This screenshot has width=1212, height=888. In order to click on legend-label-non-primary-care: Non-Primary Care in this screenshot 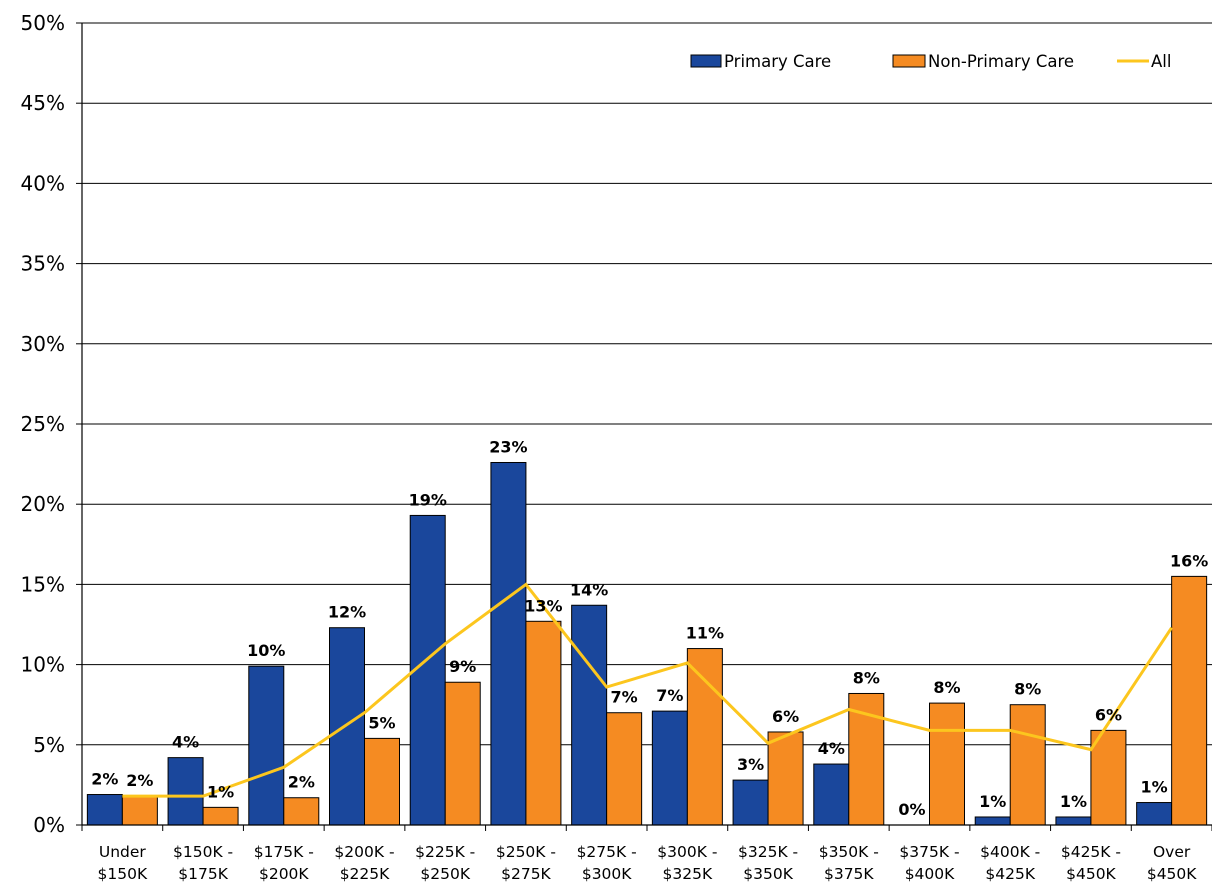, I will do `click(1001, 61)`.